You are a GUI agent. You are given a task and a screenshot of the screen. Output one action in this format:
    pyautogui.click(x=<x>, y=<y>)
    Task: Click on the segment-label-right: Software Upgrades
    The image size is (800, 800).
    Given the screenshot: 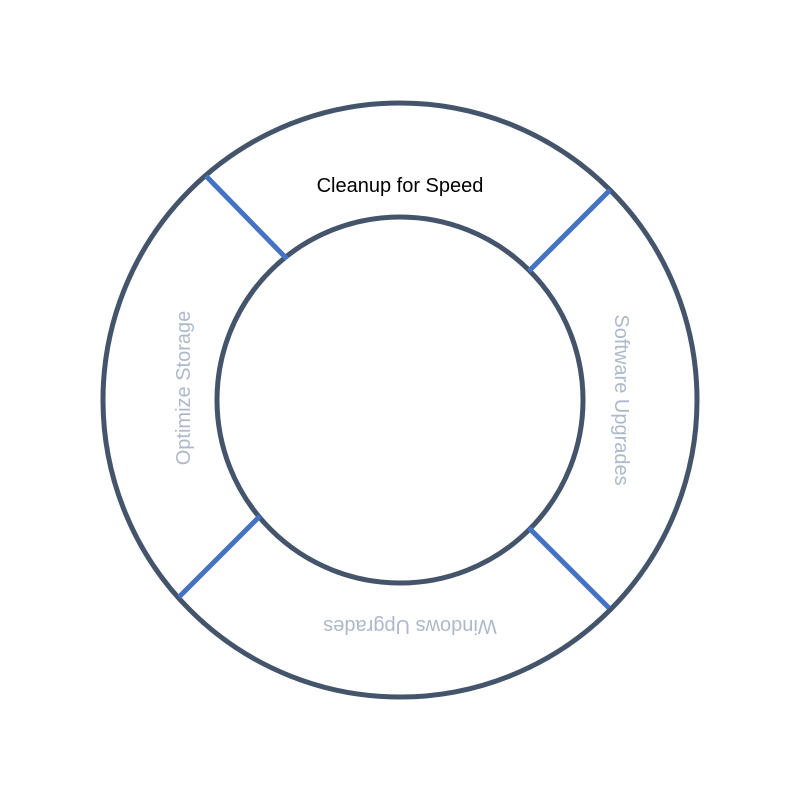 What is the action you would take?
    pyautogui.click(x=621, y=399)
    